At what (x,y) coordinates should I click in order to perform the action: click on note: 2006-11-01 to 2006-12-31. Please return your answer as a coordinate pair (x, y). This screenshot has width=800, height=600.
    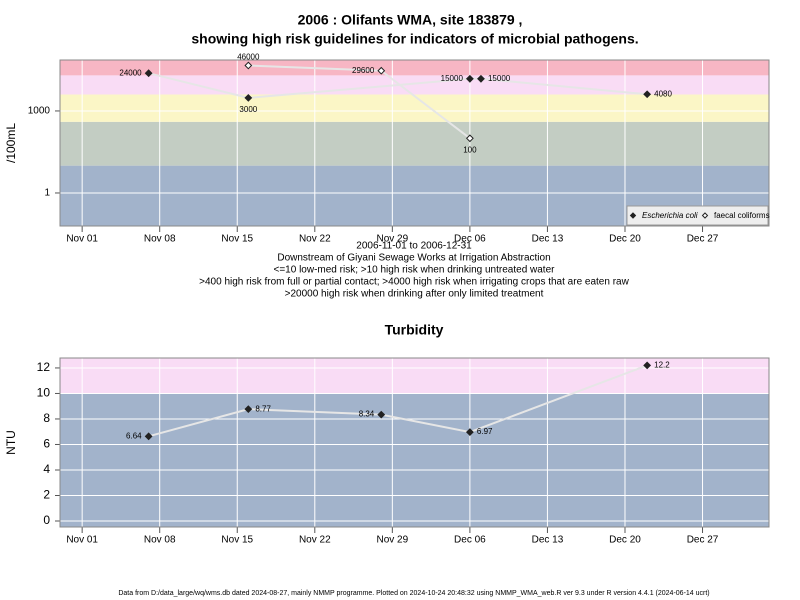
    Looking at the image, I should click on (414, 246).